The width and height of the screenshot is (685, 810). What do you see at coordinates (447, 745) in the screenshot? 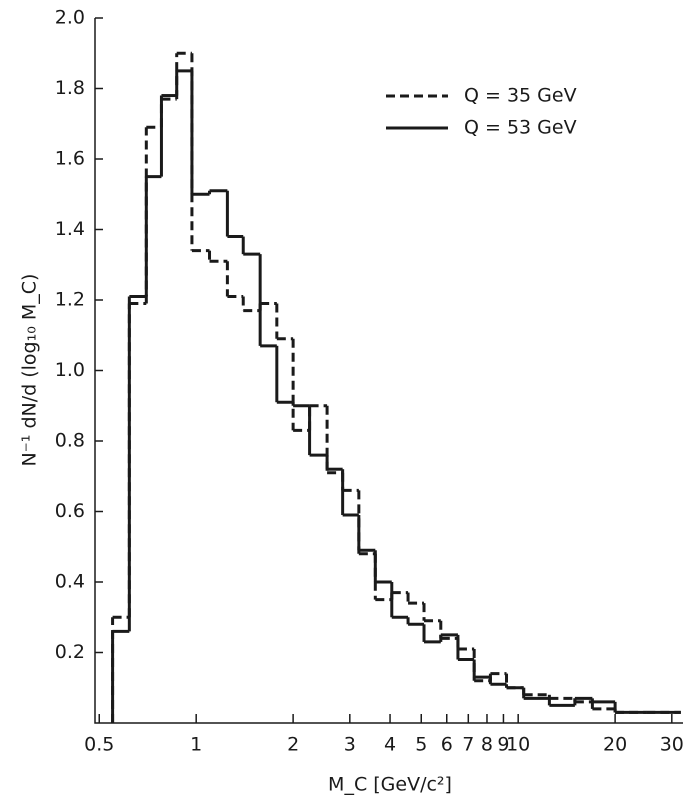
I see `x-tick-label: 6` at bounding box center [447, 745].